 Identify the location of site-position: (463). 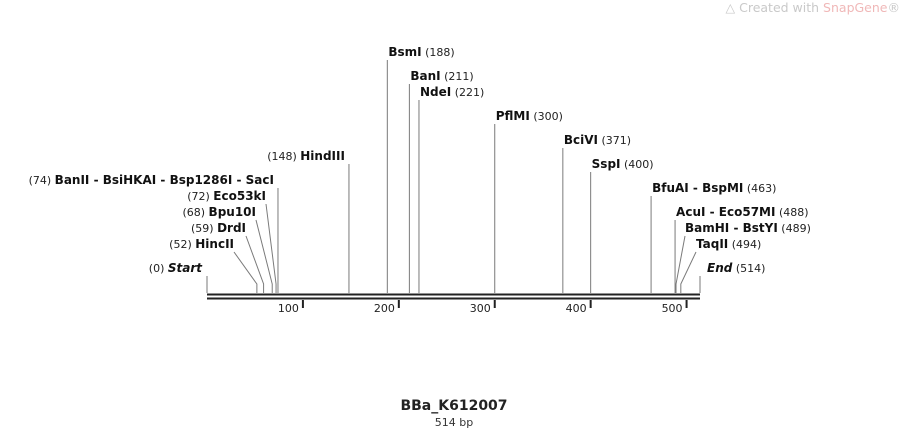
(759, 188).